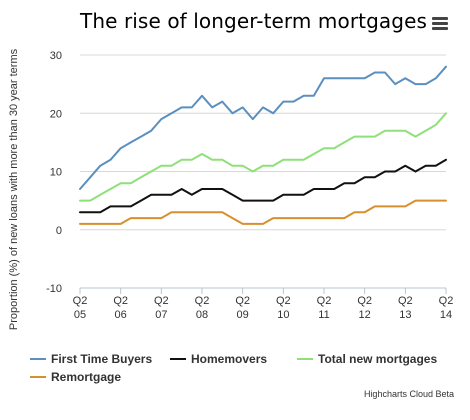 The image size is (470, 420). What do you see at coordinates (54, 289) in the screenshot?
I see `y-tick-label: -10` at bounding box center [54, 289].